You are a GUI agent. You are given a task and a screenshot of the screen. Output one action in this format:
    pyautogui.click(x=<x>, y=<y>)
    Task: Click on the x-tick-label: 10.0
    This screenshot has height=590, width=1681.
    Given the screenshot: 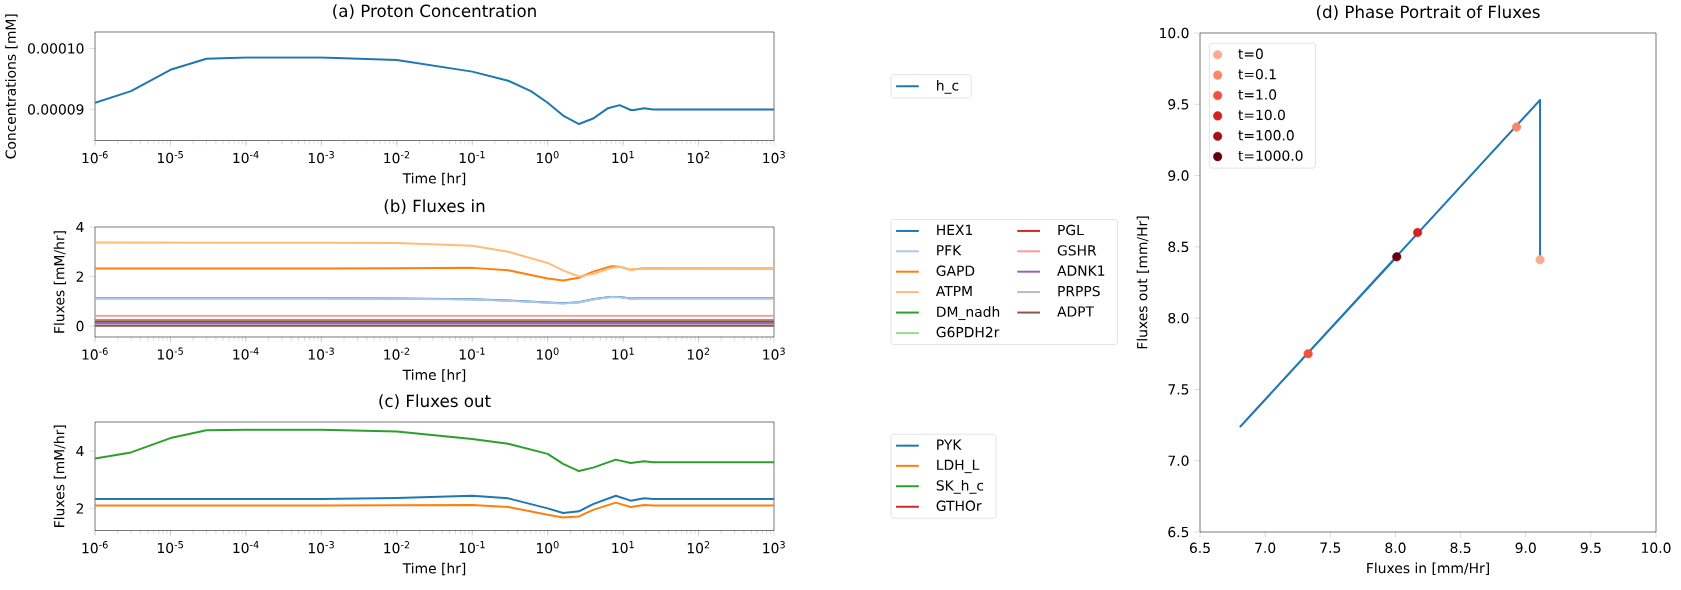 What is the action you would take?
    pyautogui.click(x=1656, y=548)
    